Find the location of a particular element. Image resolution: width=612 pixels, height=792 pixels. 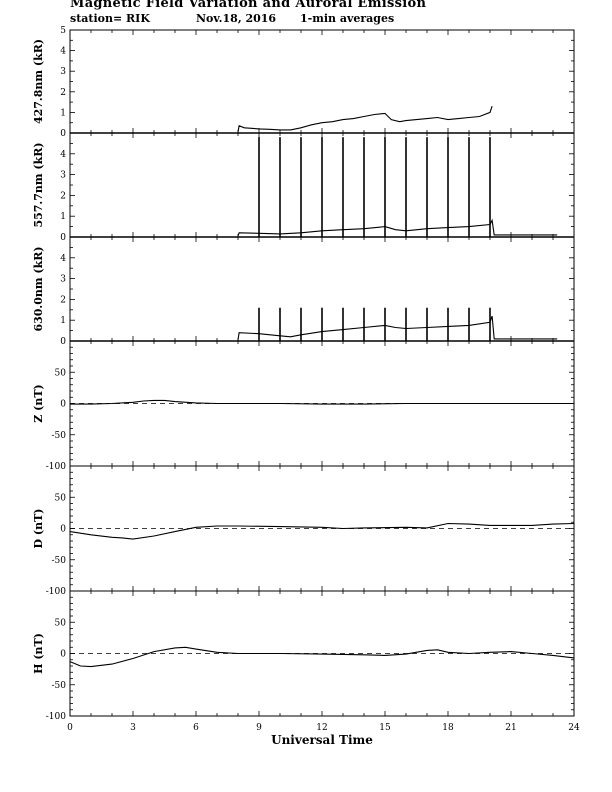

x-tick-label: 3 is located at coordinates (133, 728).